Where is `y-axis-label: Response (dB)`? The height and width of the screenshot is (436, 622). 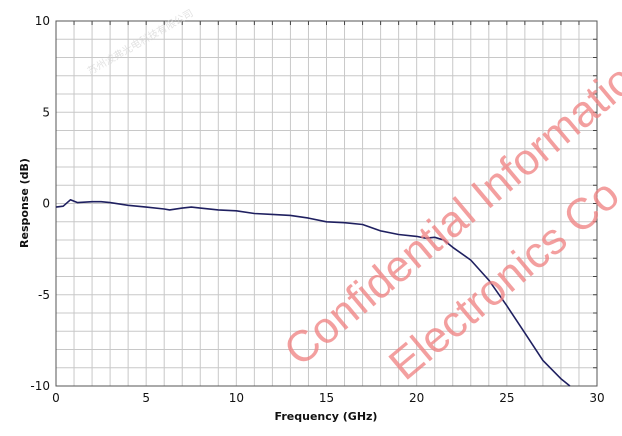 y-axis-label: Response (dB) is located at coordinates (24, 203).